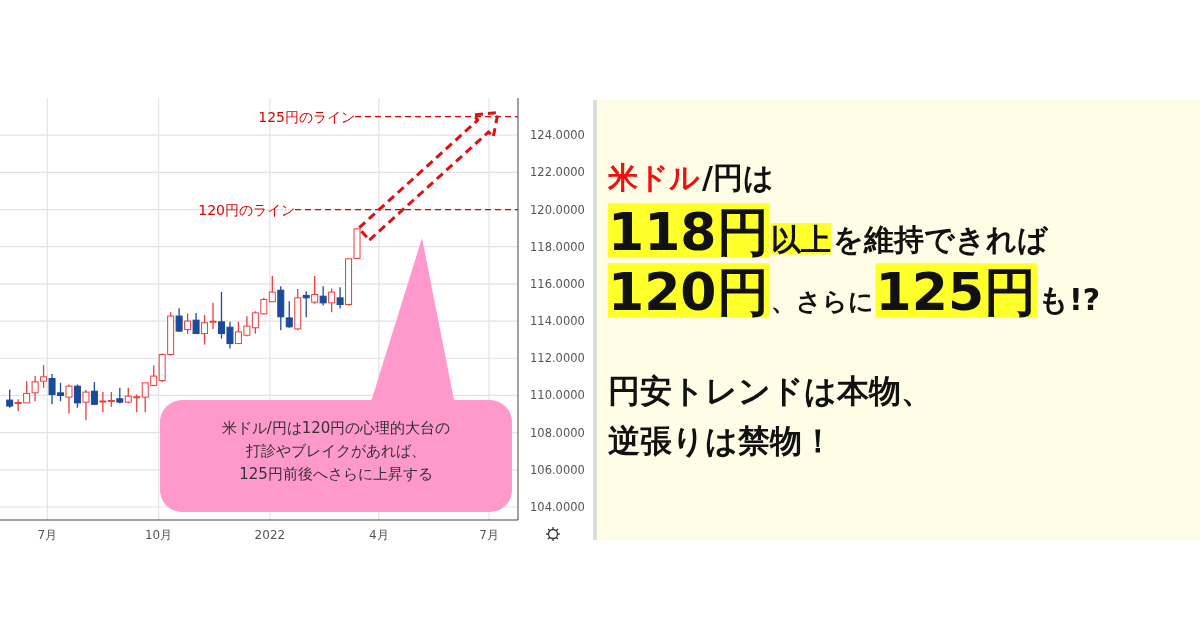  What do you see at coordinates (738, 177) in the screenshot?
I see `text: /円は` at bounding box center [738, 177].